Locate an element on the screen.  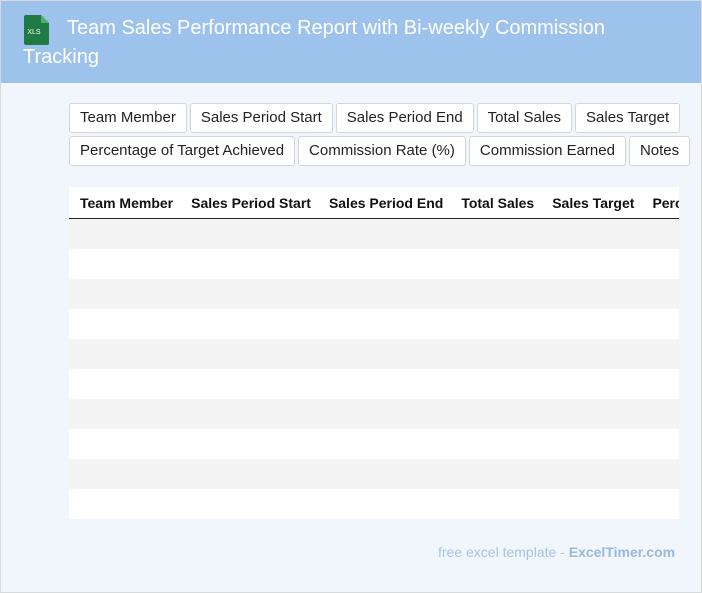
column-chip: Sales Period End is located at coordinates (404, 118).